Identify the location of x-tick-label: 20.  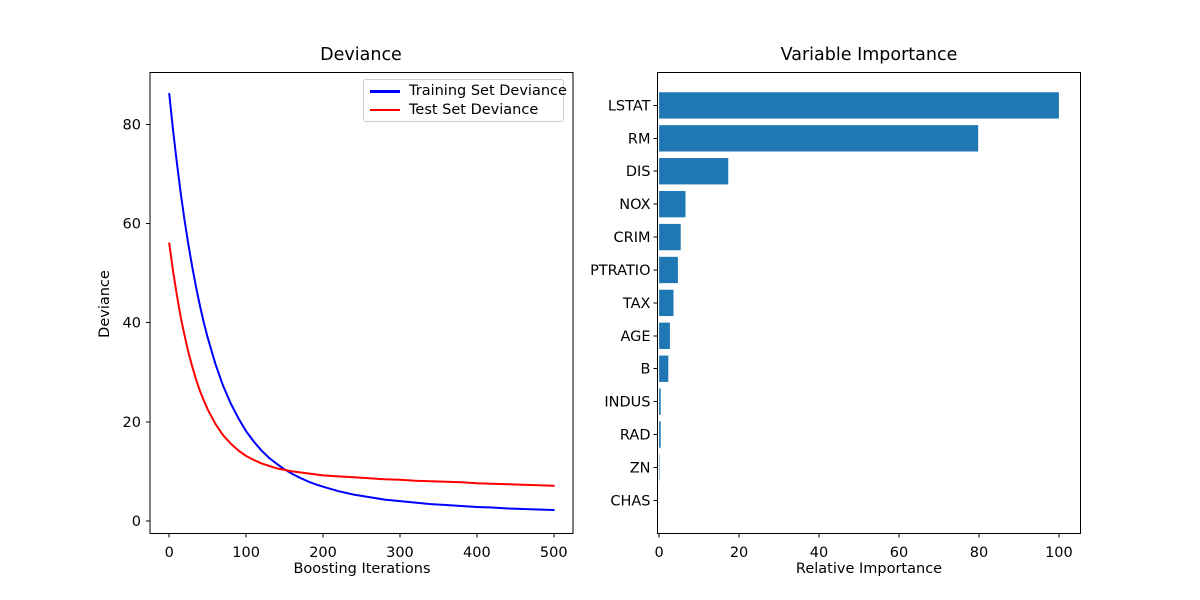
(739, 553).